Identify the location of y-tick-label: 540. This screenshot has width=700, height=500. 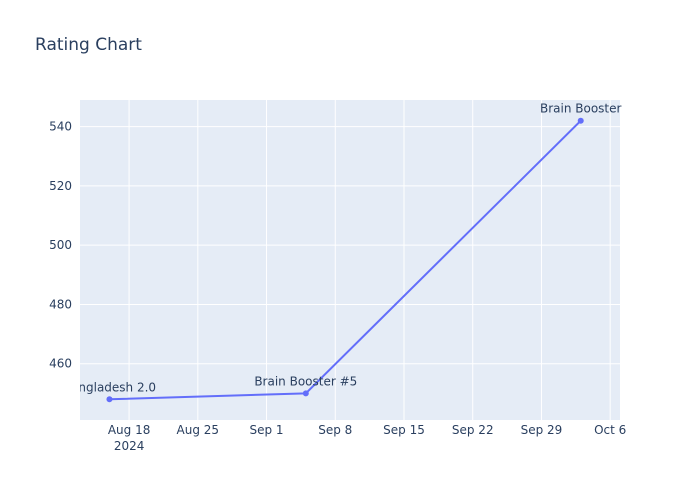
(60, 127).